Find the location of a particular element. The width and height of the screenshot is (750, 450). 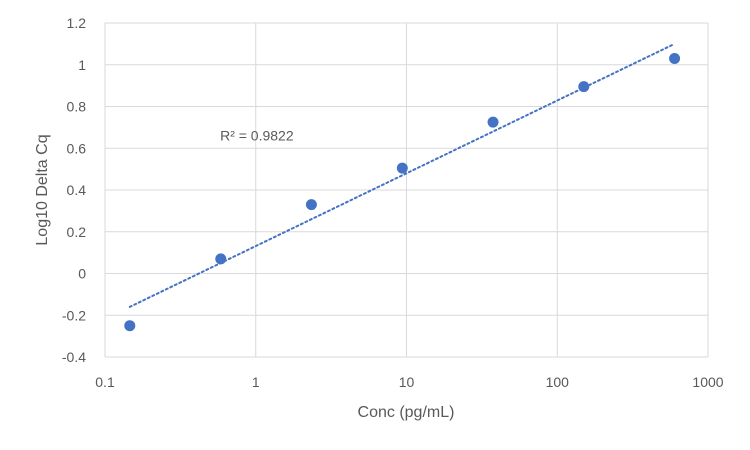

x-tick-label: 10 is located at coordinates (407, 382).